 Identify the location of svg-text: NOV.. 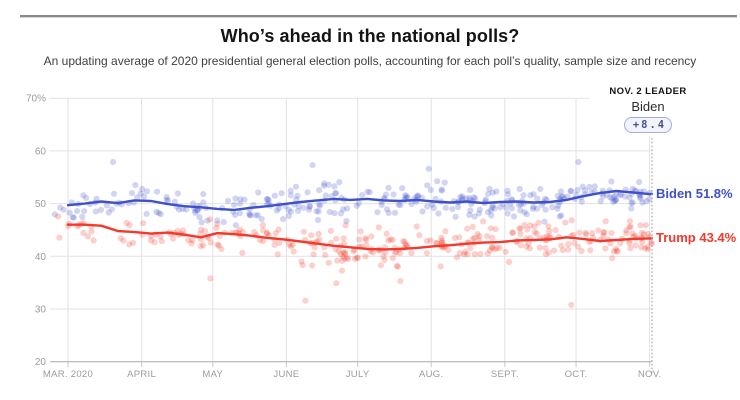
(650, 374).